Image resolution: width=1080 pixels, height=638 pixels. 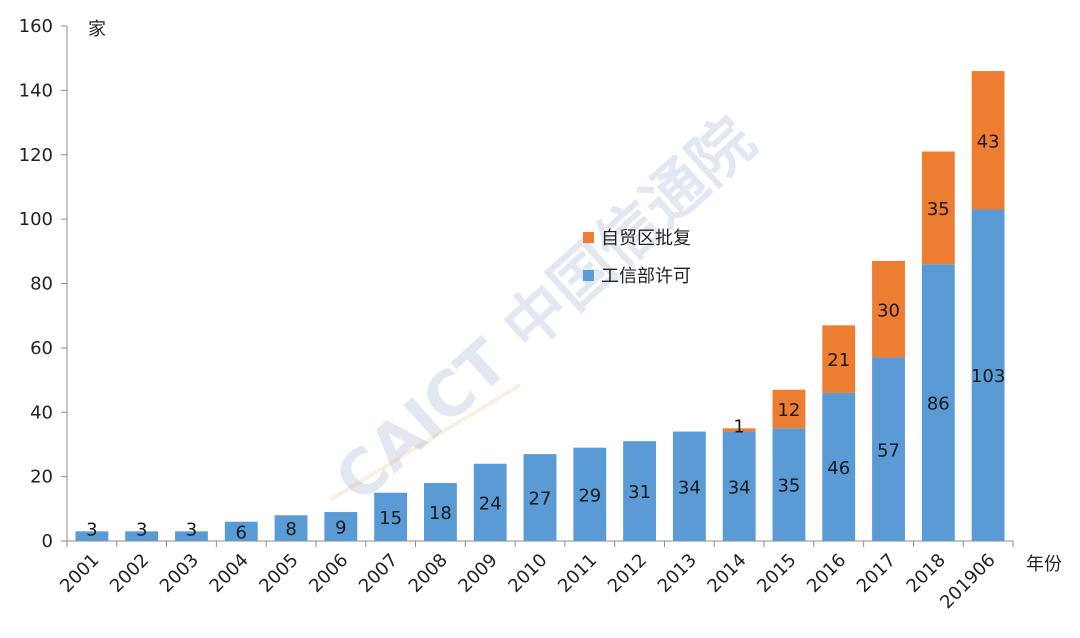 I want to click on data-label-miit: 35, so click(x=788, y=486).